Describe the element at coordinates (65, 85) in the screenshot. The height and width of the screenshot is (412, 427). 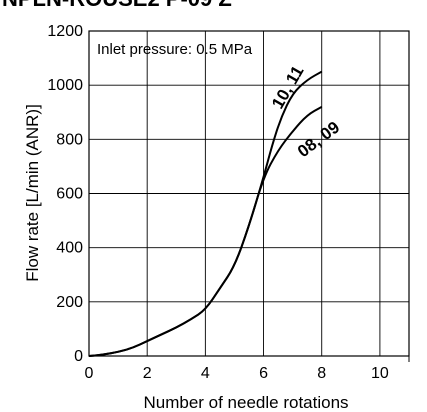
I see `y-tick-label: 1000` at that location.